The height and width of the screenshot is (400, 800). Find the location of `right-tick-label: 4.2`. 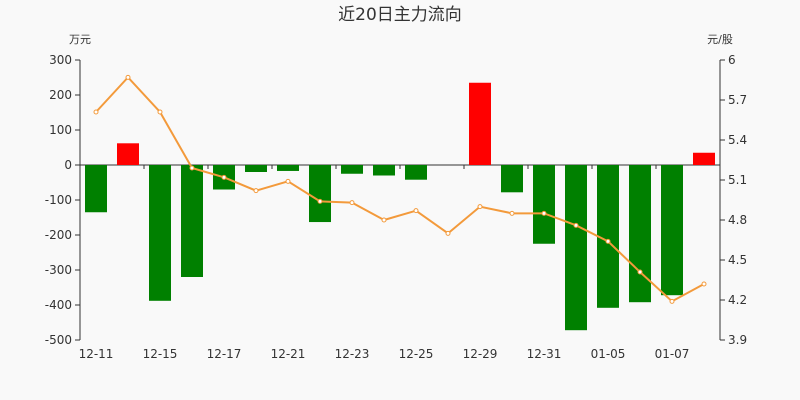

right-tick-label: 4.2 is located at coordinates (737, 300).